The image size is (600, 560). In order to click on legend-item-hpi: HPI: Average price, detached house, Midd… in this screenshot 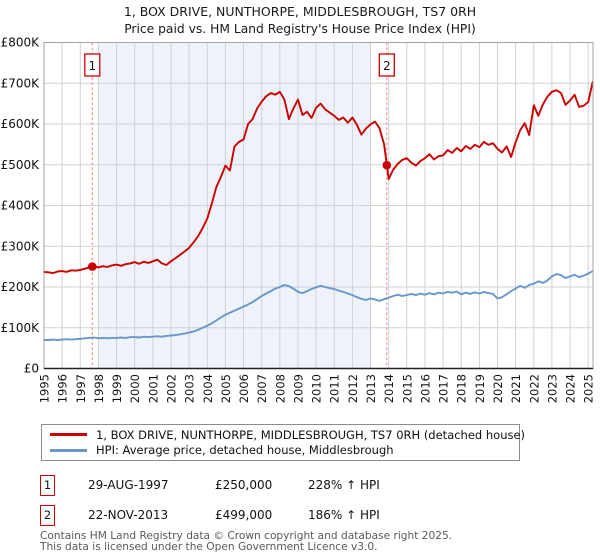, I will do `click(280, 451)`.